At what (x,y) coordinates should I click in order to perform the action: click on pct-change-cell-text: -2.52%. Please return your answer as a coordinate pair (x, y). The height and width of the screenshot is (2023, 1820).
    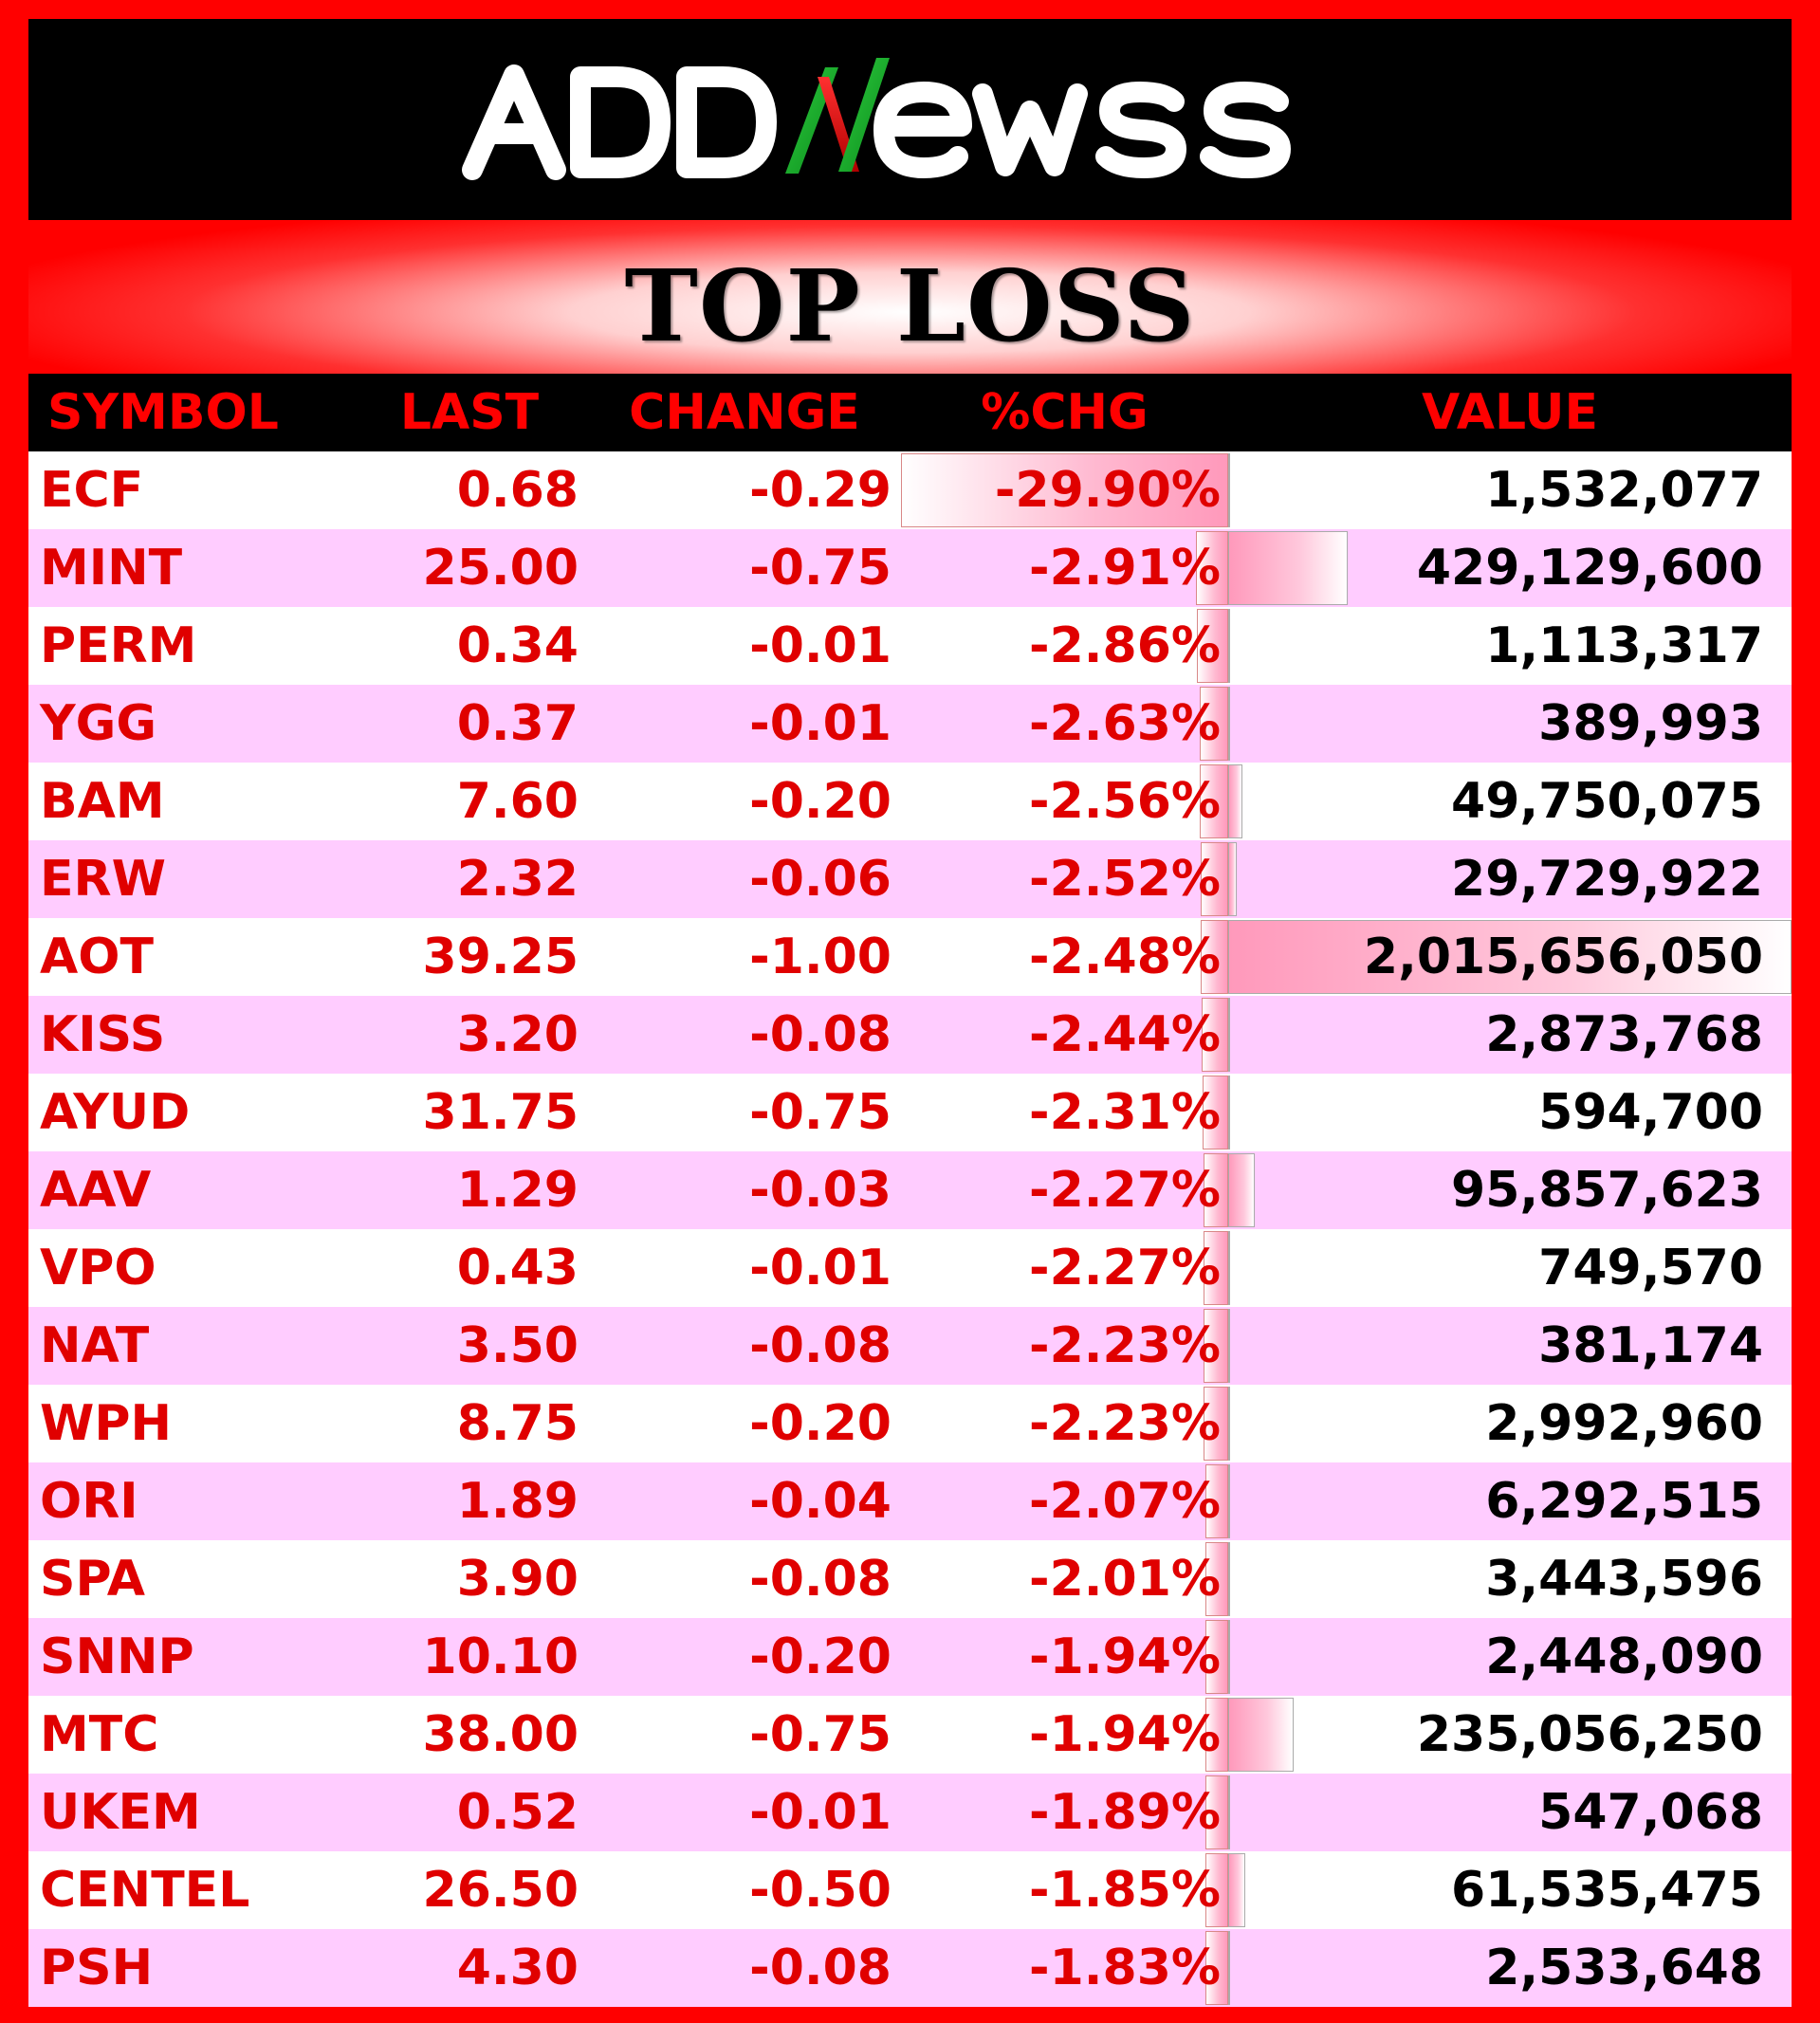
    Looking at the image, I should click on (1125, 879).